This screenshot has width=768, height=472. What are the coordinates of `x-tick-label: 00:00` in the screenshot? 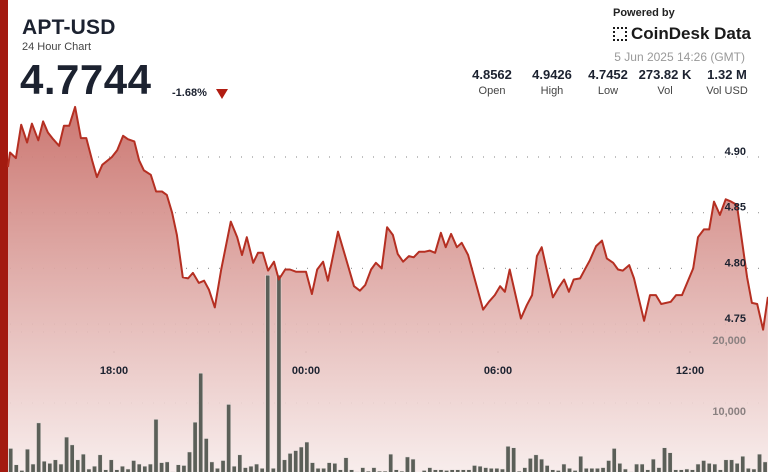 It's located at (306, 371).